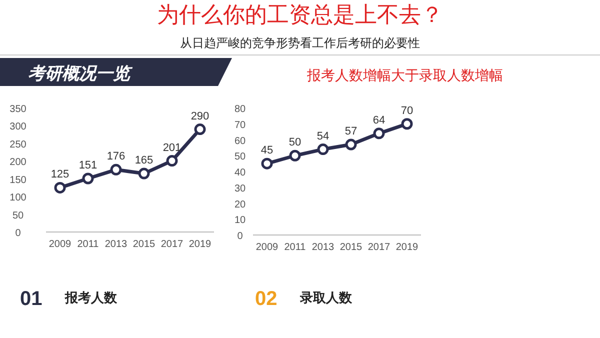 This screenshot has width=600, height=338. I want to click on x-axis-title: 报考人数, so click(91, 297).